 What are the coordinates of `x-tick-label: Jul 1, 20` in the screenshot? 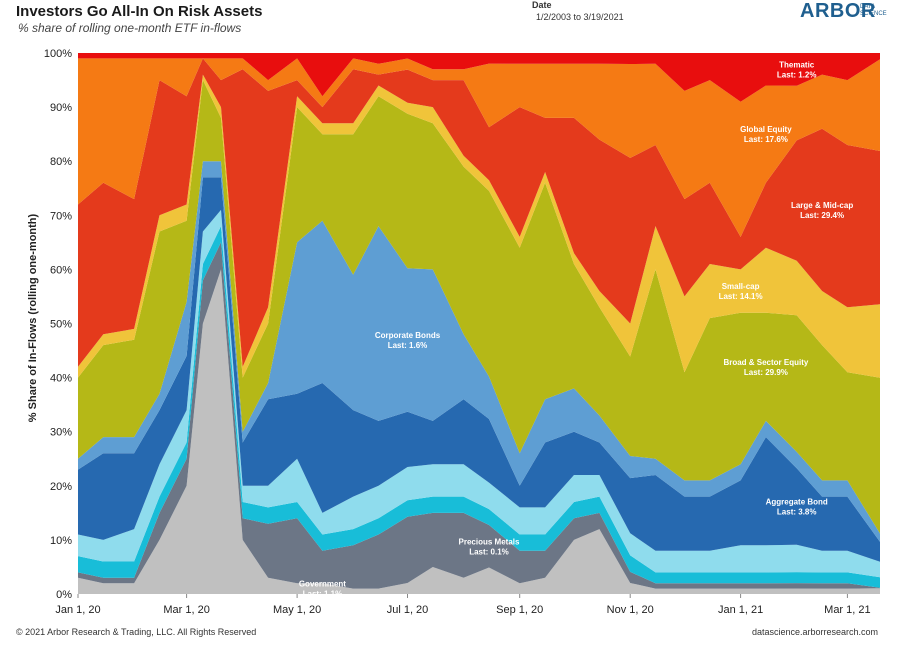 It's located at (408, 610).